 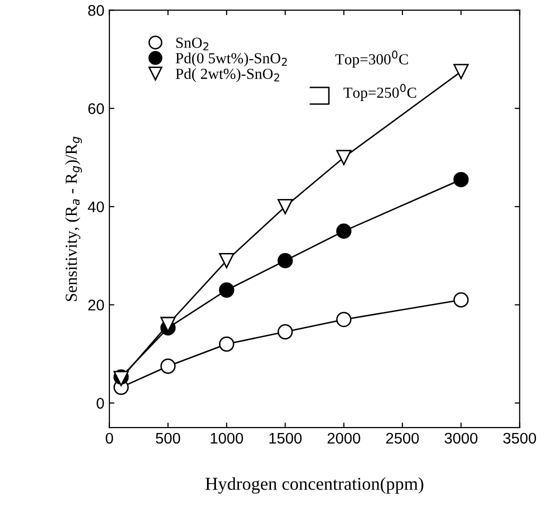 What do you see at coordinates (192, 44) in the screenshot?
I see `legend-label: SnO$_{2}$` at bounding box center [192, 44].